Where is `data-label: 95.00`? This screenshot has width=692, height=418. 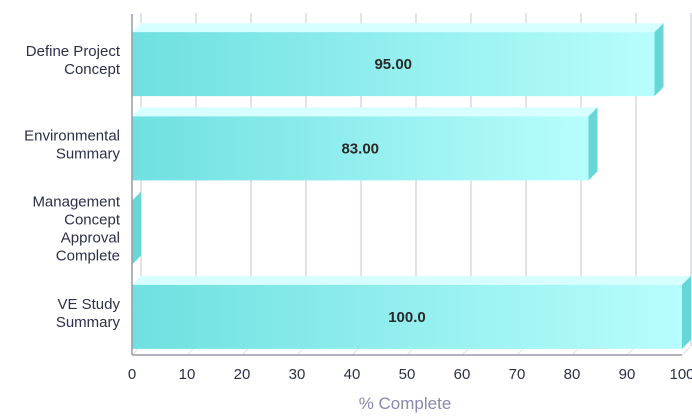 data-label: 95.00 is located at coordinates (393, 64).